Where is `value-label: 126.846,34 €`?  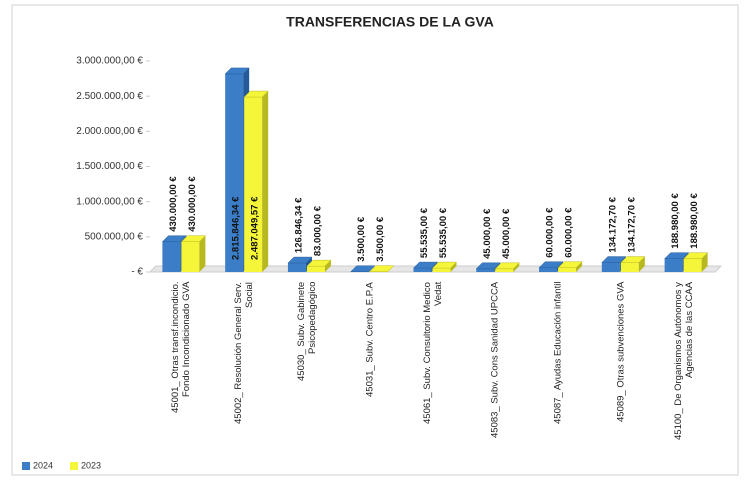 value-label: 126.846,34 € is located at coordinates (298, 225).